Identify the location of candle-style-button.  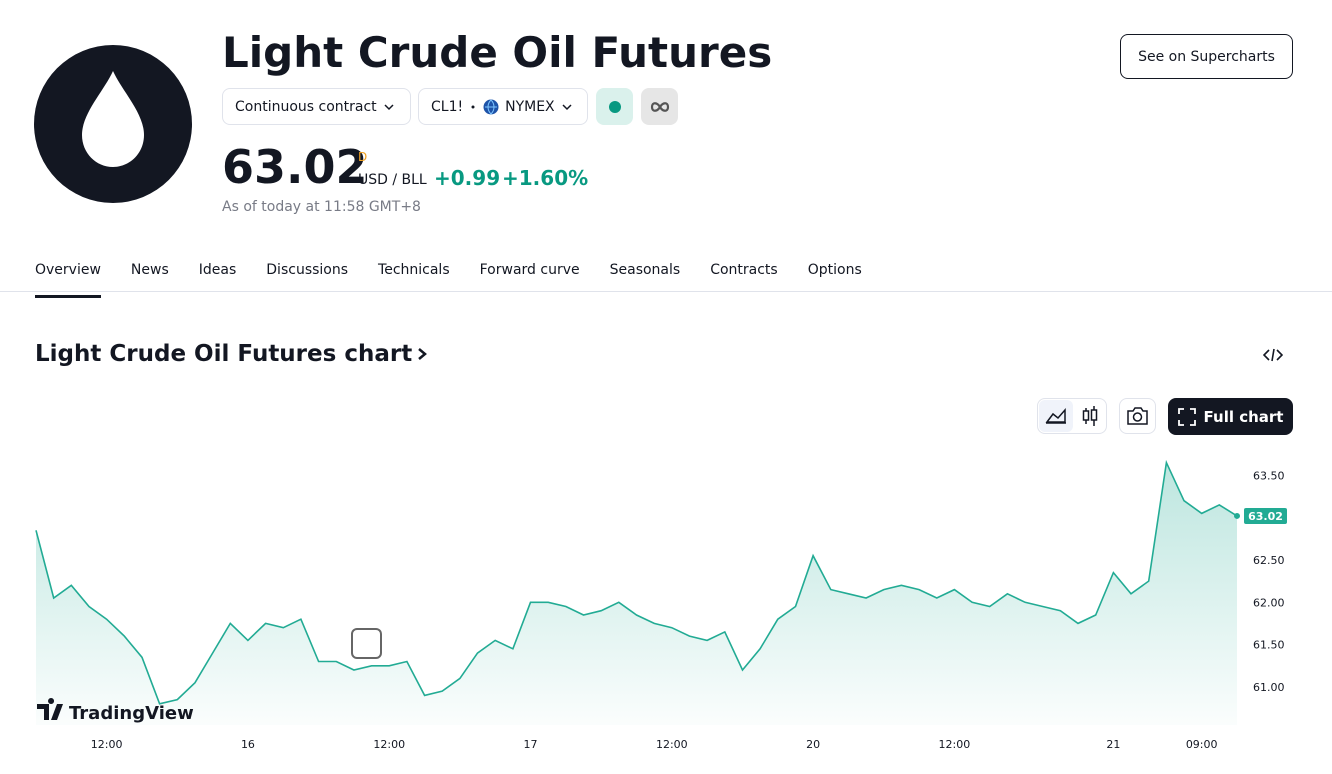
(1090, 416).